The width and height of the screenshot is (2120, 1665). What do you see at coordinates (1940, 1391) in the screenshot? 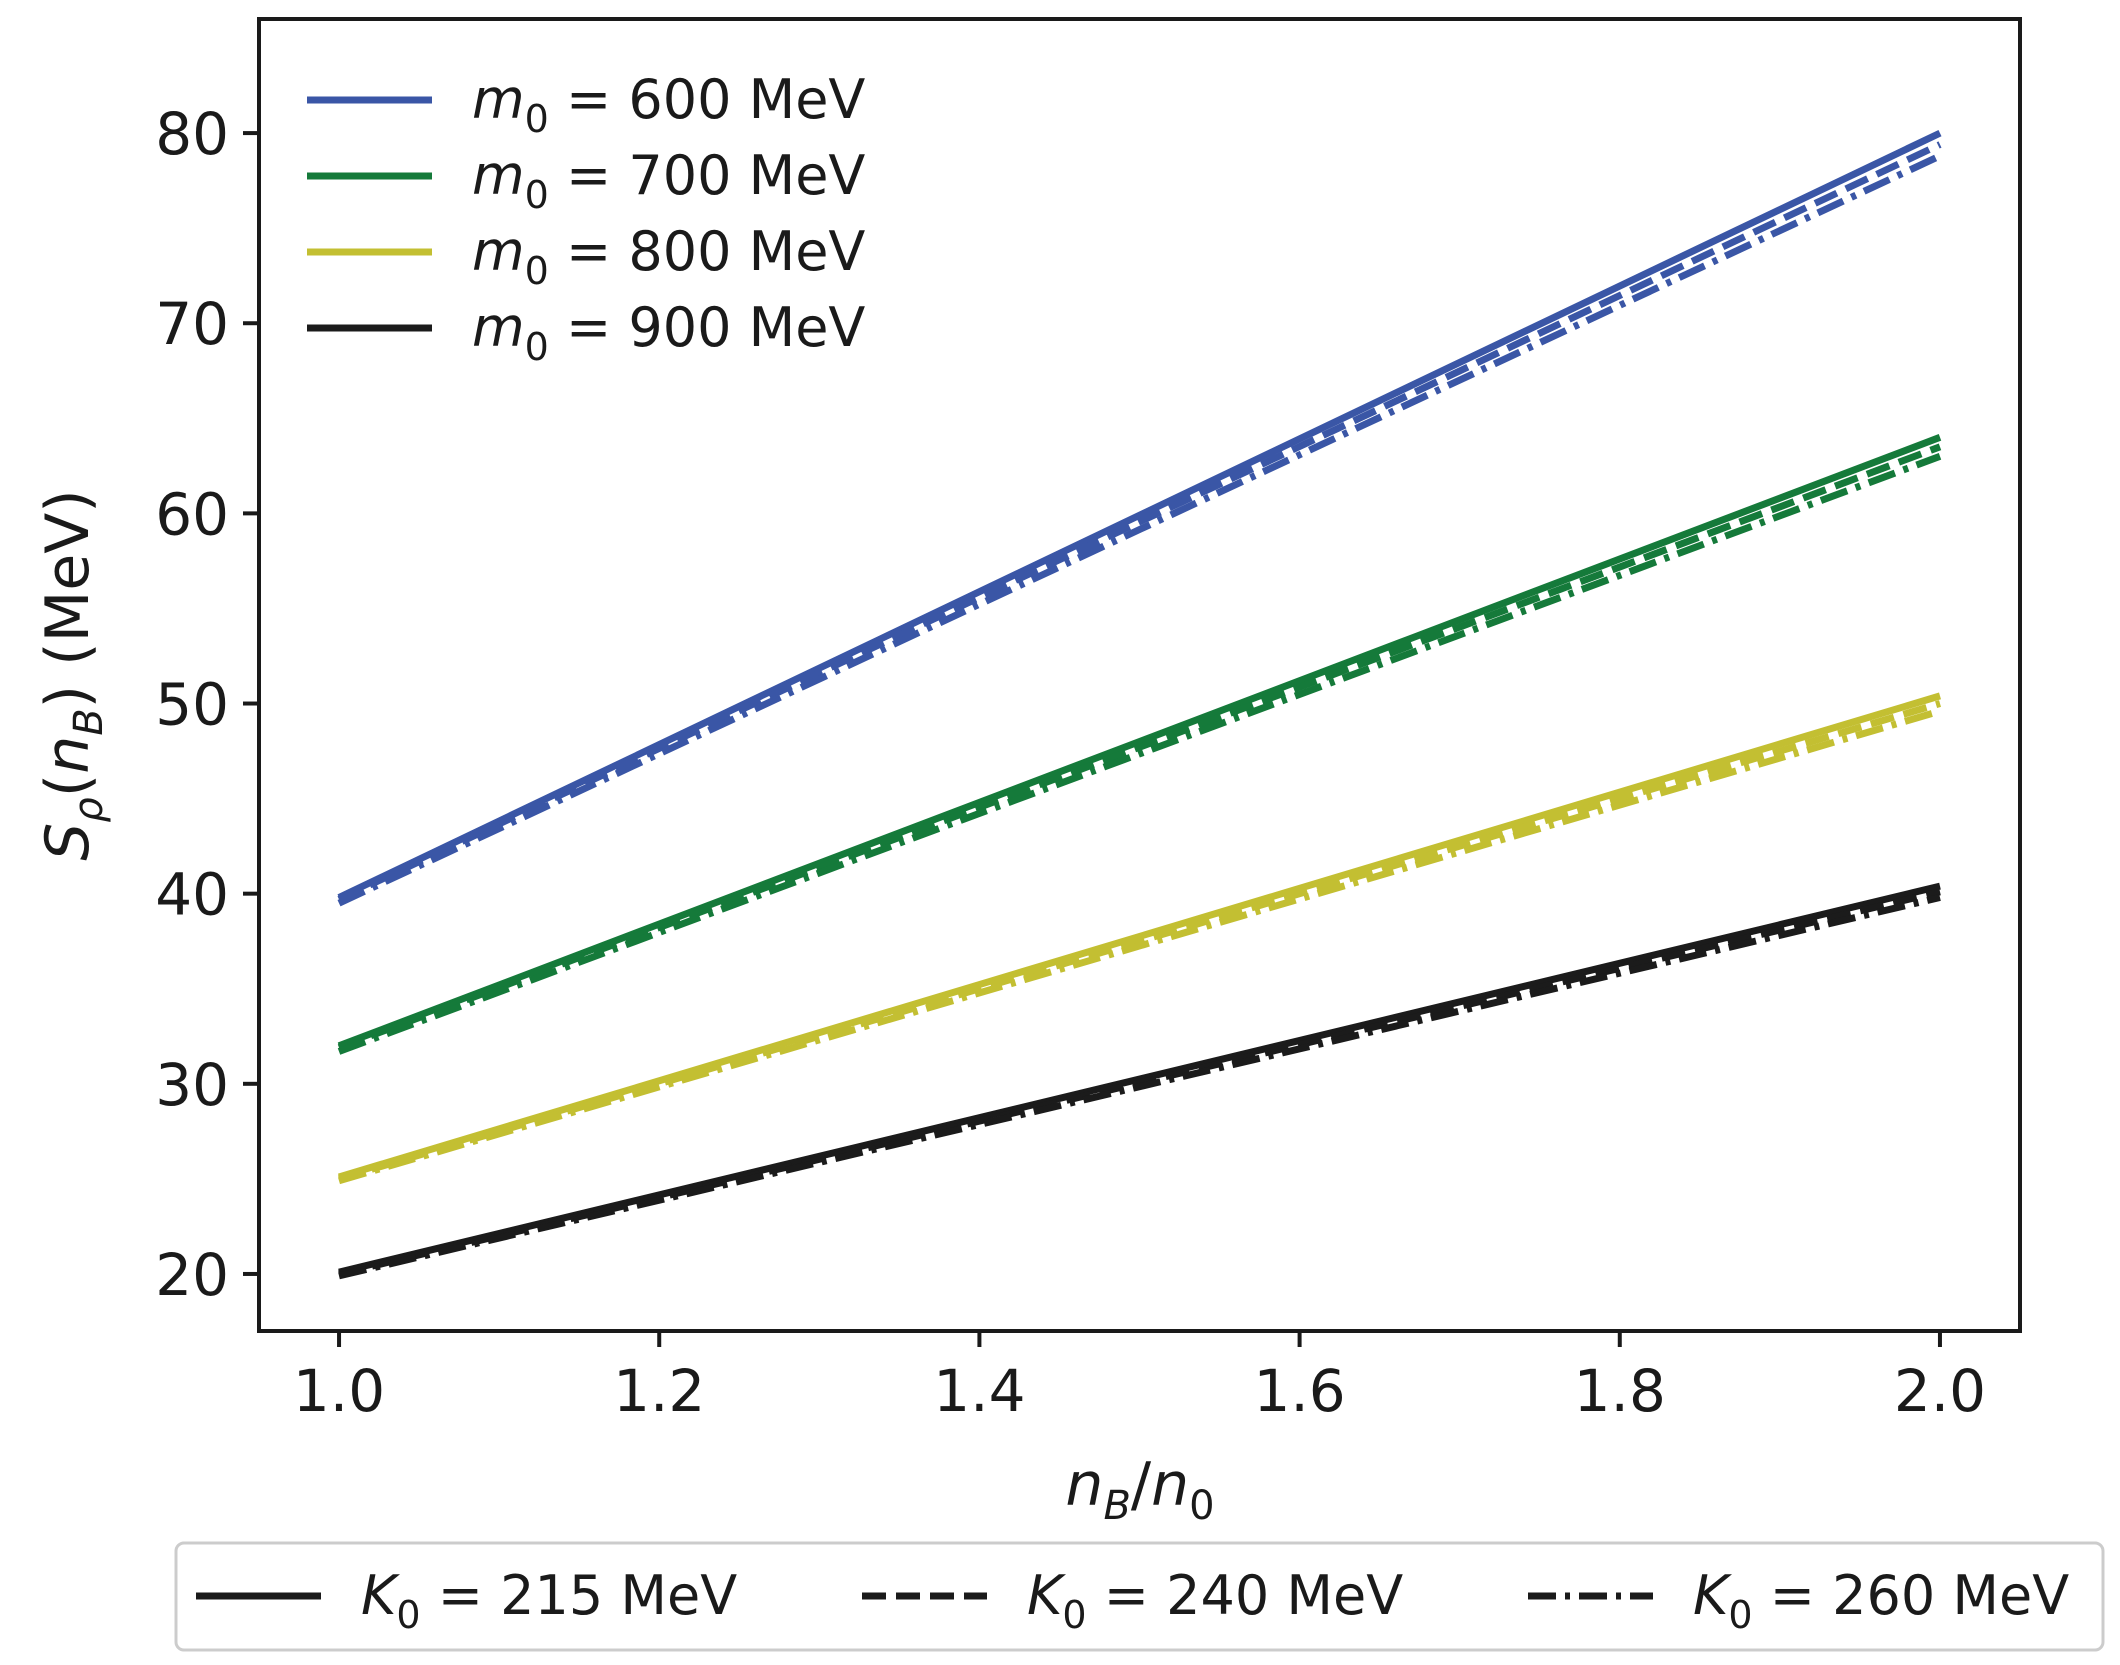
I see `x-tick-label: 2.0` at bounding box center [1940, 1391].